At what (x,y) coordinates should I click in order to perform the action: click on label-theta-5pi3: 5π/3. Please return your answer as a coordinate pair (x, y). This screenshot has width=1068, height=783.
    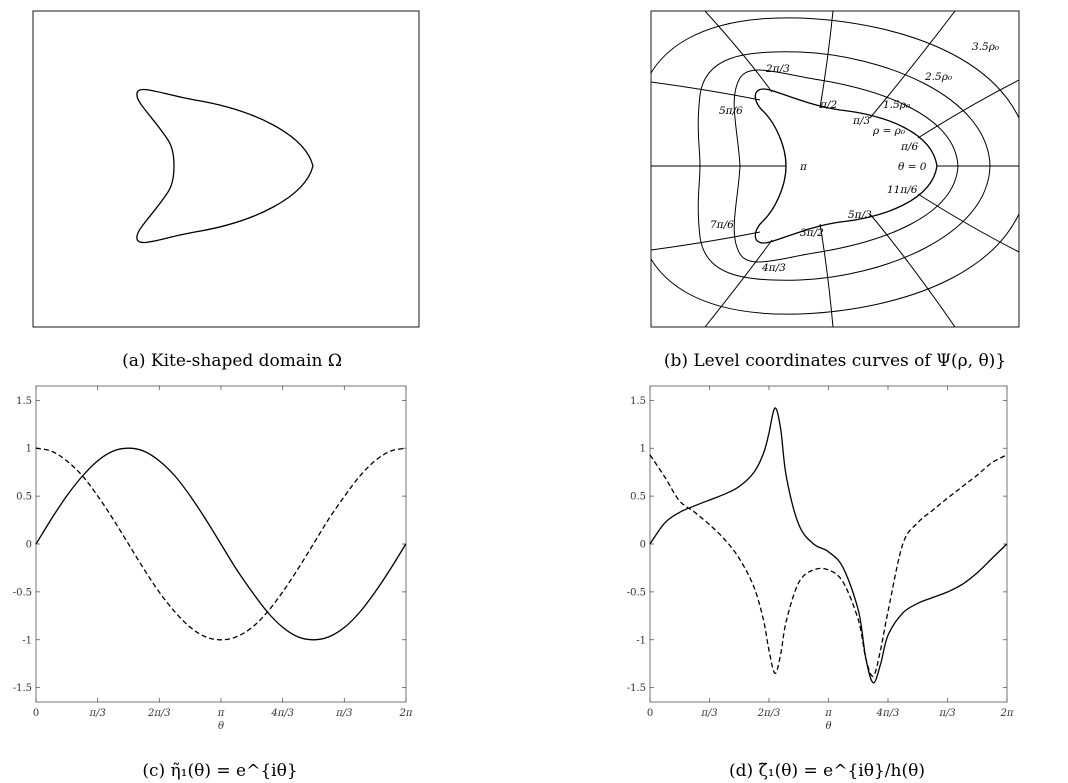
    Looking at the image, I should click on (860, 215).